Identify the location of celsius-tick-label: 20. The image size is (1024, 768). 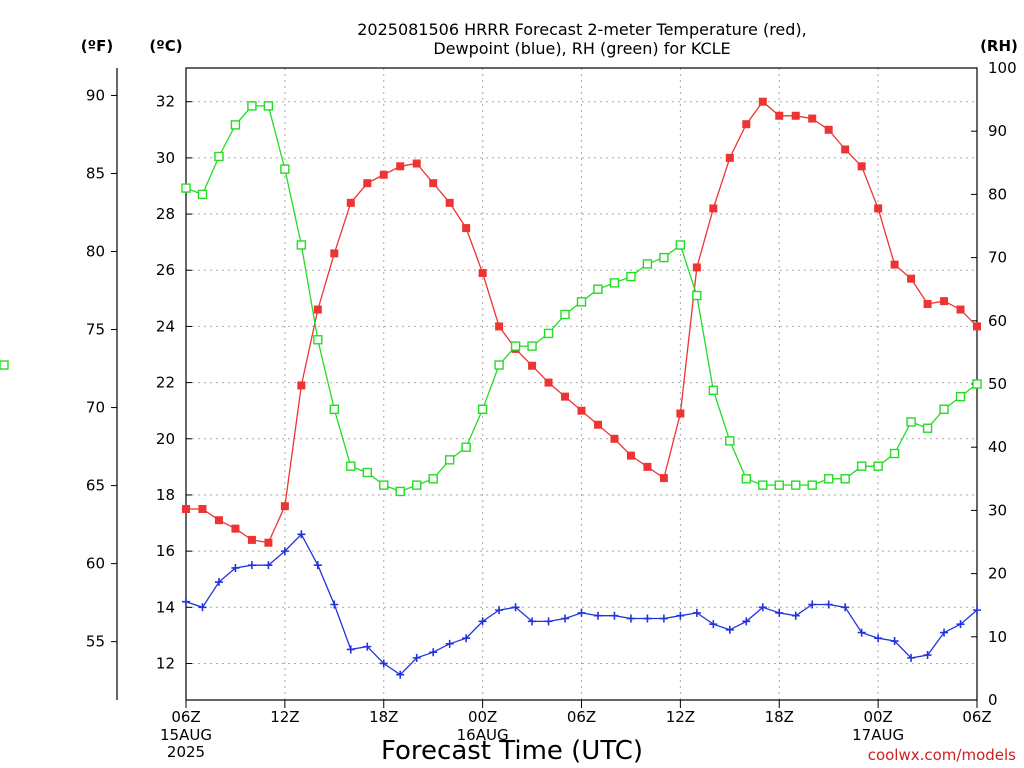
(165, 439).